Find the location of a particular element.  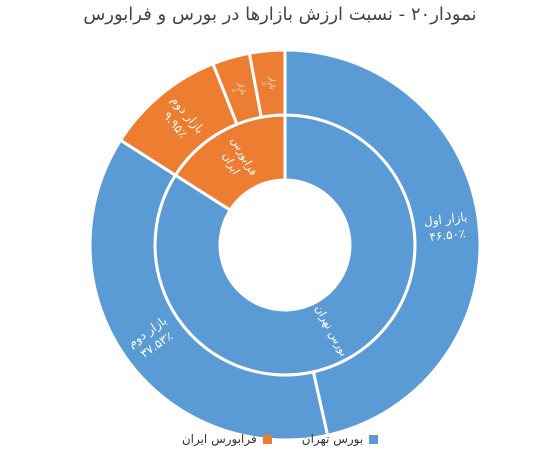

outer-label-0: بازار اول۴۶.۵۰٪ is located at coordinates (446, 227).